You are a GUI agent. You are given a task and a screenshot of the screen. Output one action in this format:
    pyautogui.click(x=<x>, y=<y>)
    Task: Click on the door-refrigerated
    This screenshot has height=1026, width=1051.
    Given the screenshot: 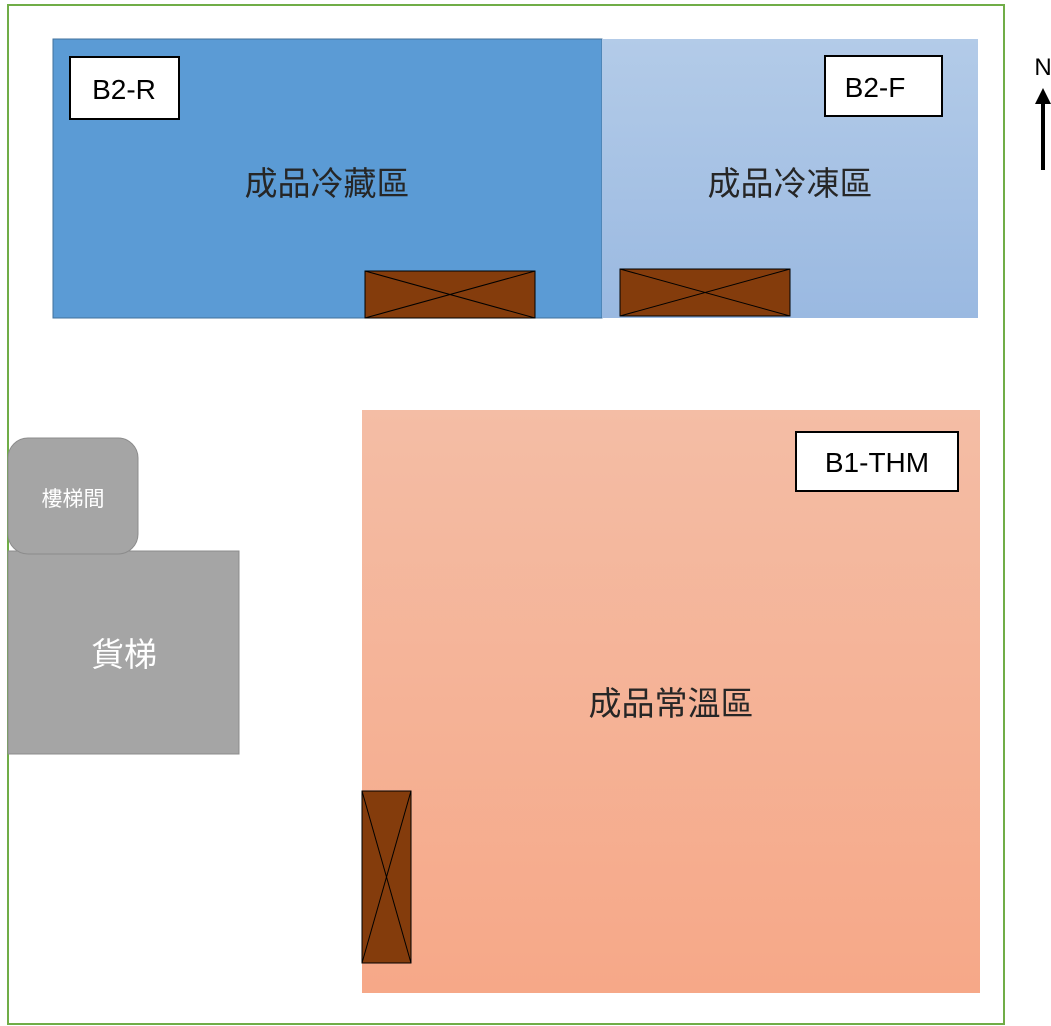 What is the action you would take?
    pyautogui.click(x=450, y=294)
    